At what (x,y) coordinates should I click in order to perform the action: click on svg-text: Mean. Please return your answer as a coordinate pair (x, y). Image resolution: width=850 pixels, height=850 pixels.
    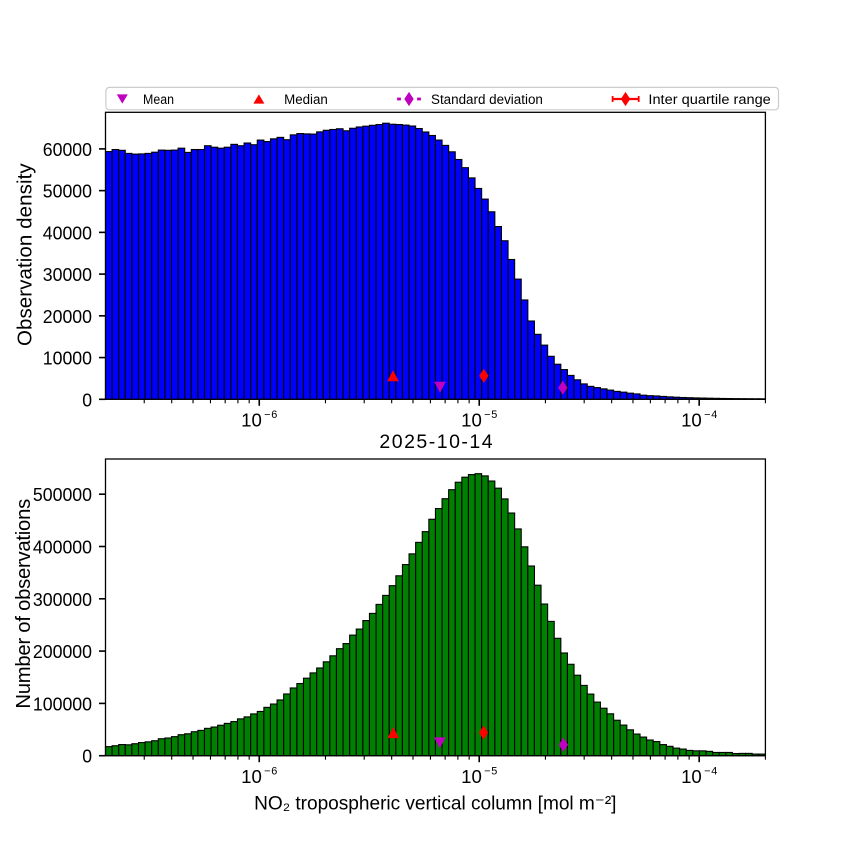
    Looking at the image, I should click on (158, 99).